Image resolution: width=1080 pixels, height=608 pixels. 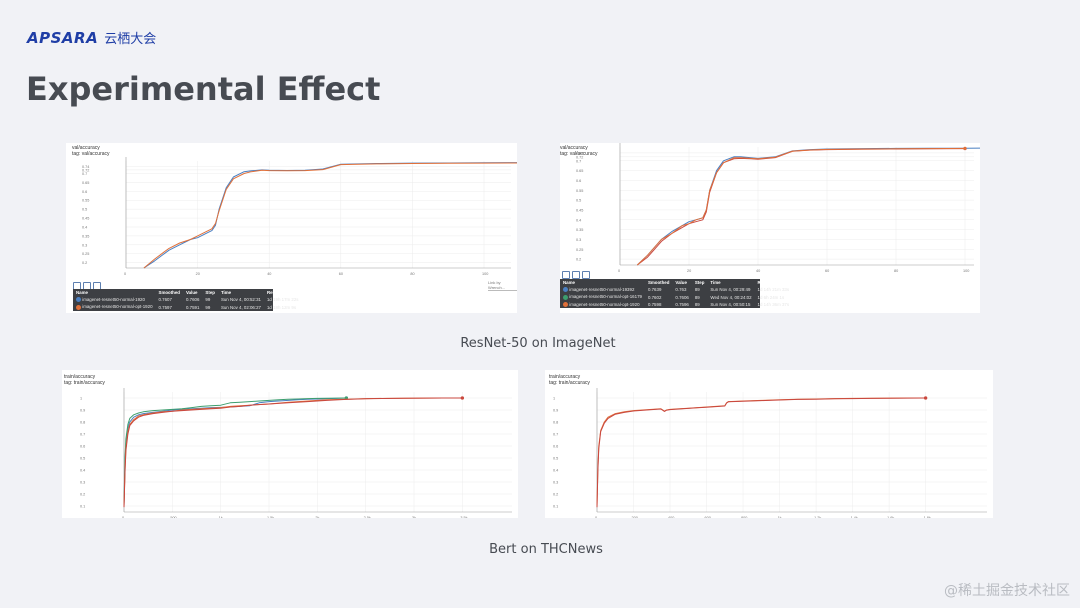 I want to click on y-tick-label: 0.1, so click(x=555, y=507).